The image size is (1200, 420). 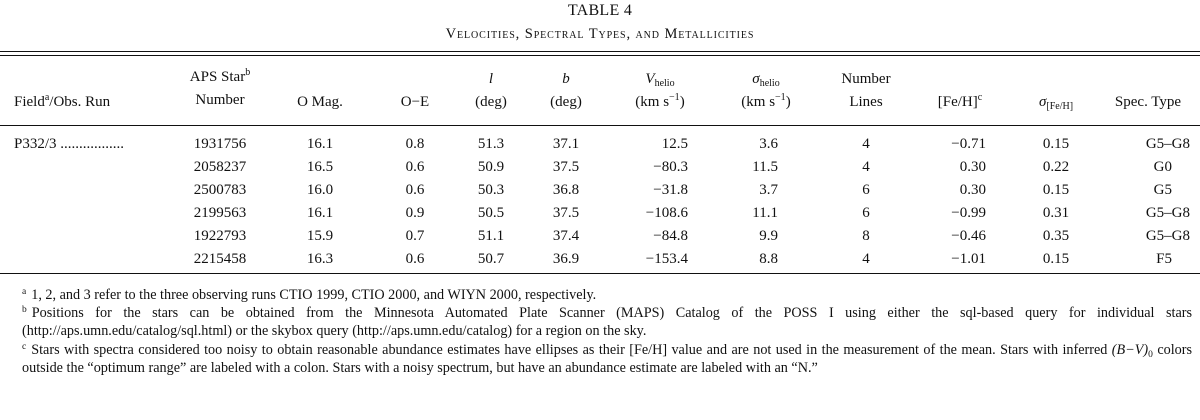 What do you see at coordinates (600, 51) in the screenshot?
I see `top-rule` at bounding box center [600, 51].